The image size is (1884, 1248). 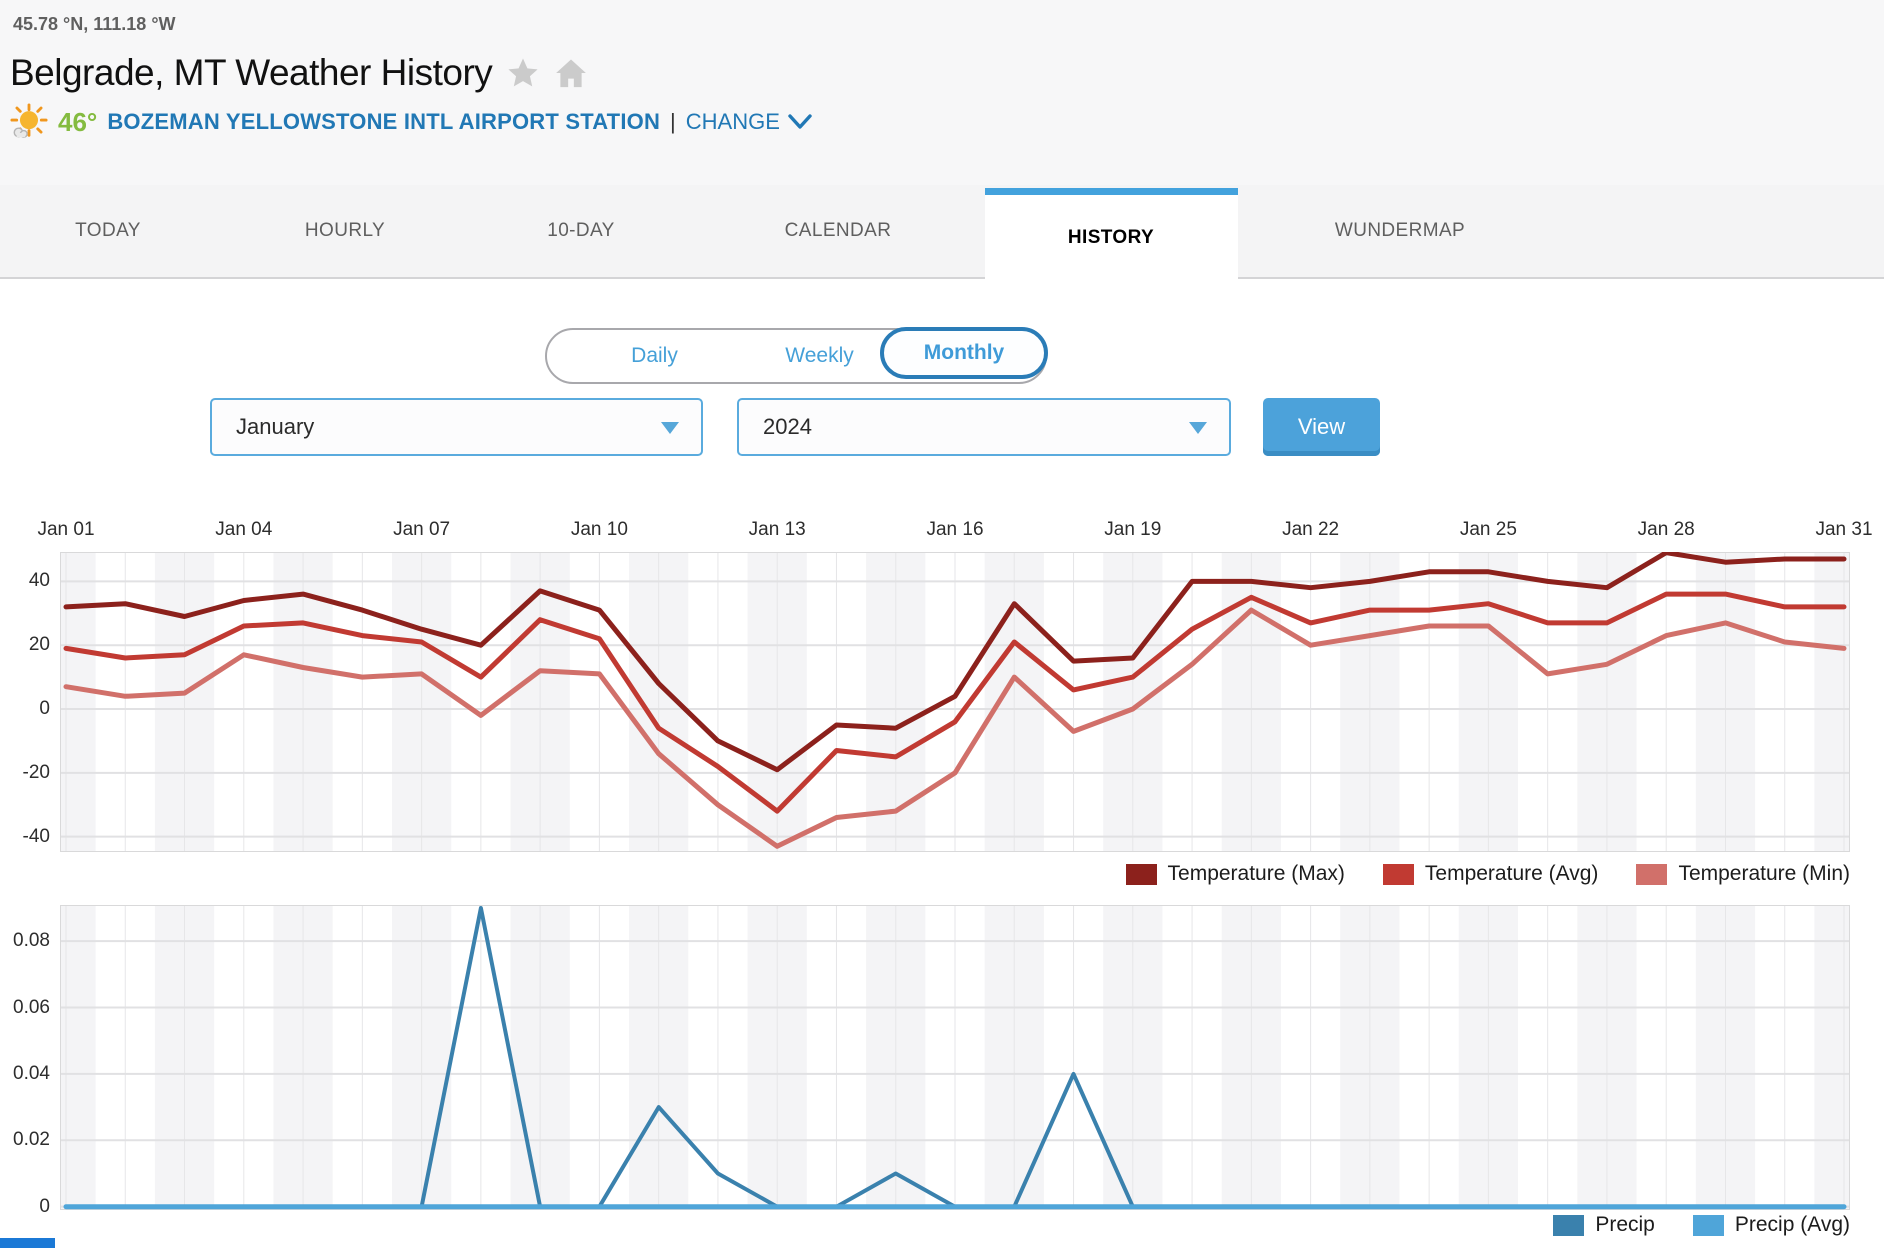 What do you see at coordinates (39, 645) in the screenshot?
I see `y-tick-label: 20` at bounding box center [39, 645].